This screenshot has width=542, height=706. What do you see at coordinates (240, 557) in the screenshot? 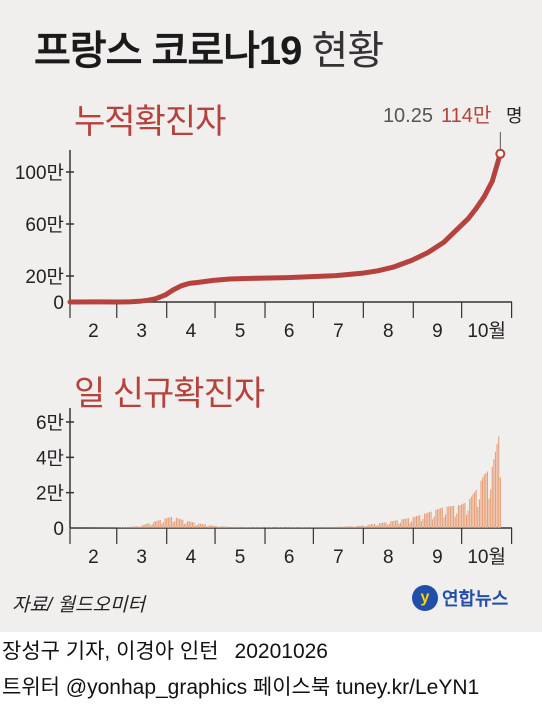
I see `x-tick-label-1: 5` at bounding box center [240, 557].